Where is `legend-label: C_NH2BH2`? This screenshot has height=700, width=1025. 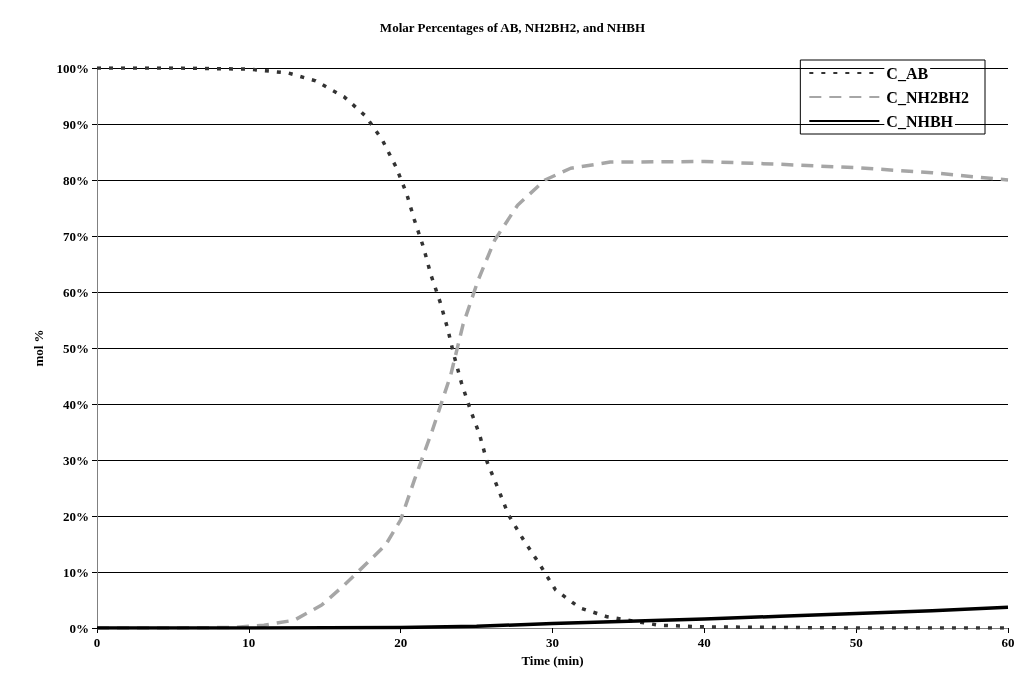 legend-label: C_NH2BH2 is located at coordinates (927, 97).